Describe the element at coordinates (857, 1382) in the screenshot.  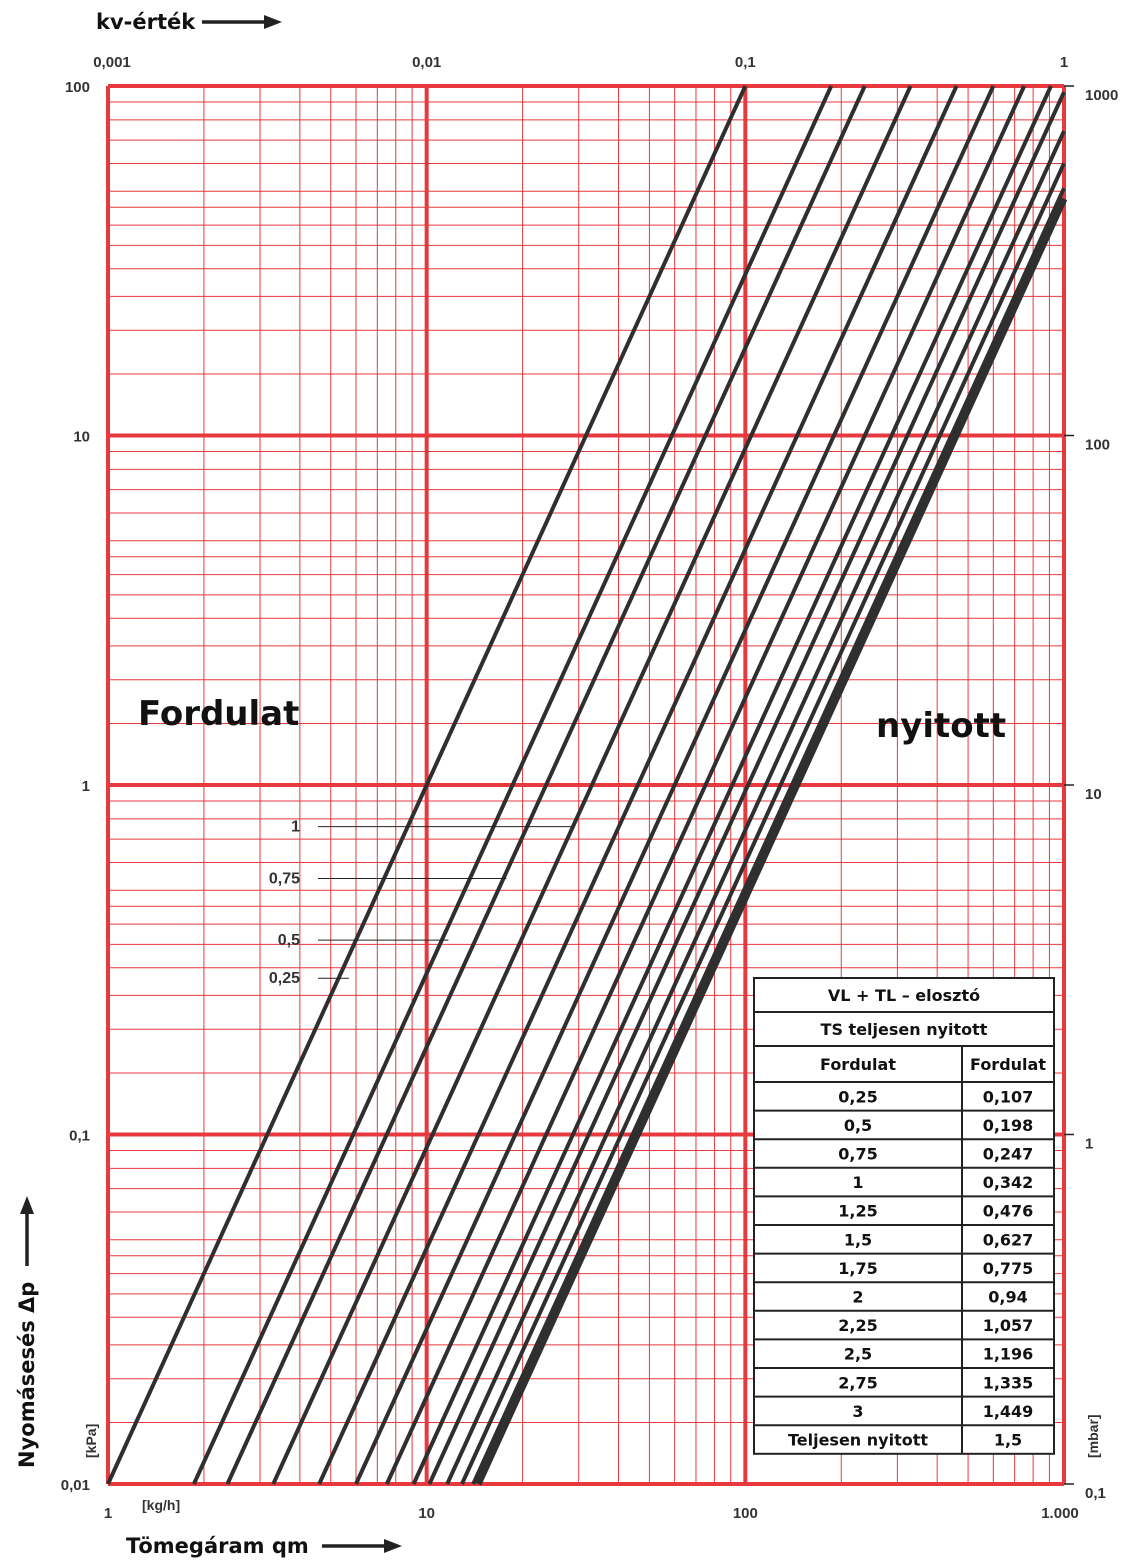
I see `table-cell-turns: 2,75` at that location.